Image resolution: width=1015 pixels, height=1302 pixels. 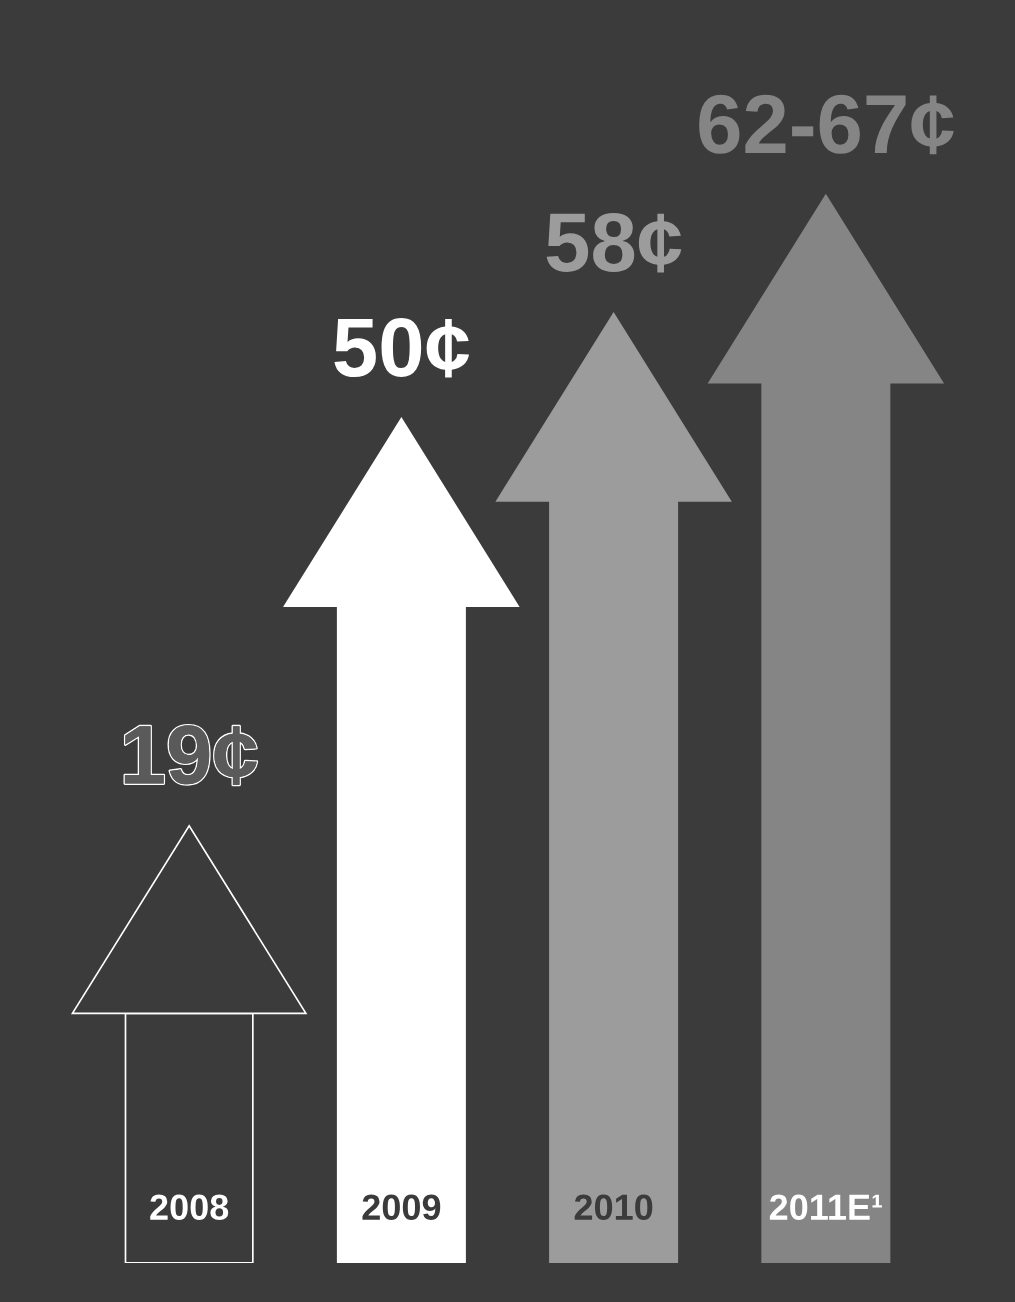 What do you see at coordinates (613, 1207) in the screenshot?
I see `x-tick-label: 2010` at bounding box center [613, 1207].